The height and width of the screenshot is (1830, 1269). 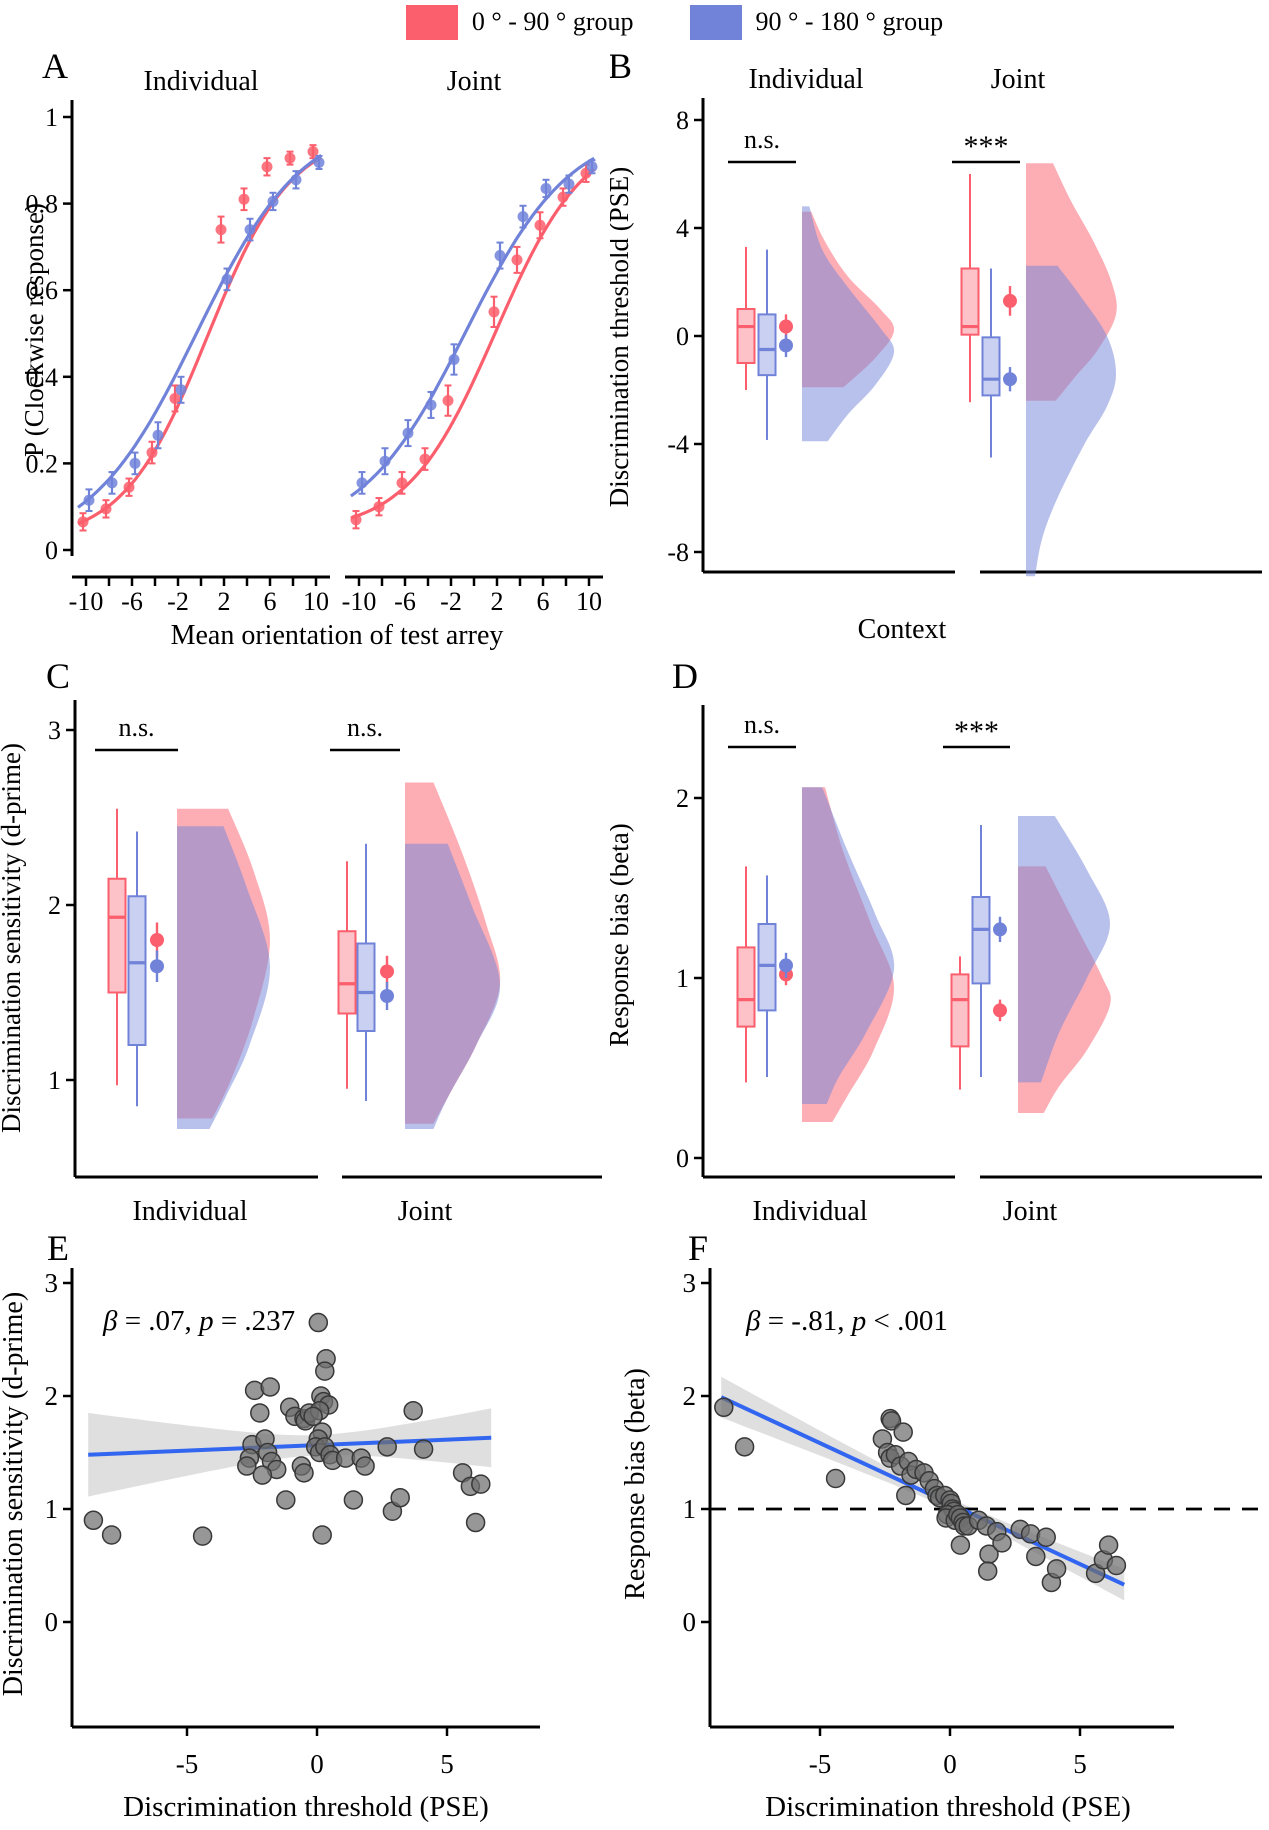 I want to click on psychometric-curve-red, so click(x=200, y=341).